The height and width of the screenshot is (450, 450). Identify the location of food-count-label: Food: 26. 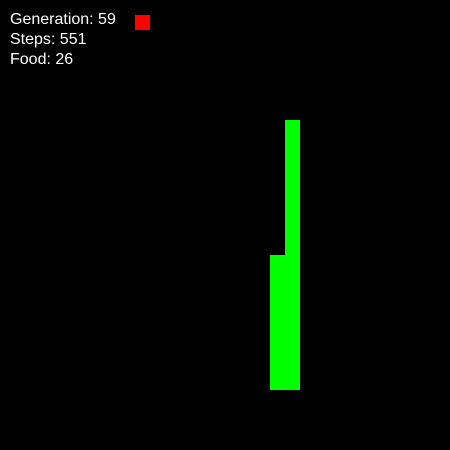
(42, 59).